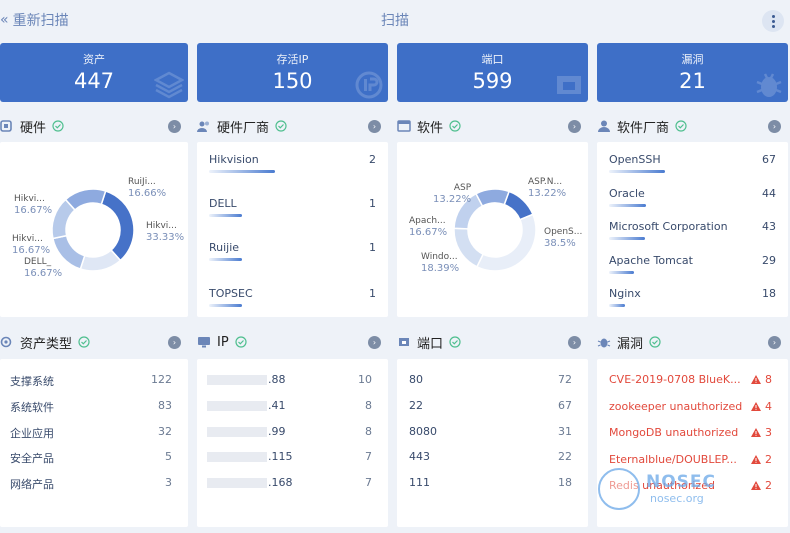 This screenshot has width=790, height=533. What do you see at coordinates (237, 380) in the screenshot?
I see `redacted-ip-prefix` at bounding box center [237, 380].